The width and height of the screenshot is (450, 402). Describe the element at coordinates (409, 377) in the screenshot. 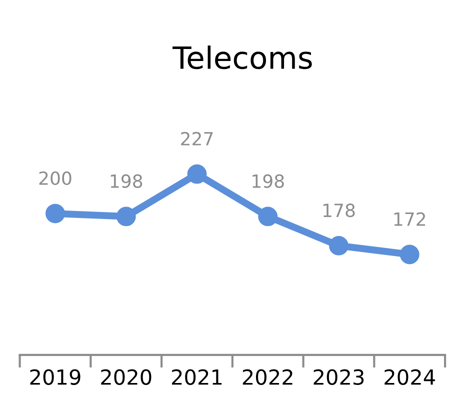

I see `x-tick-label: 2024` at that location.